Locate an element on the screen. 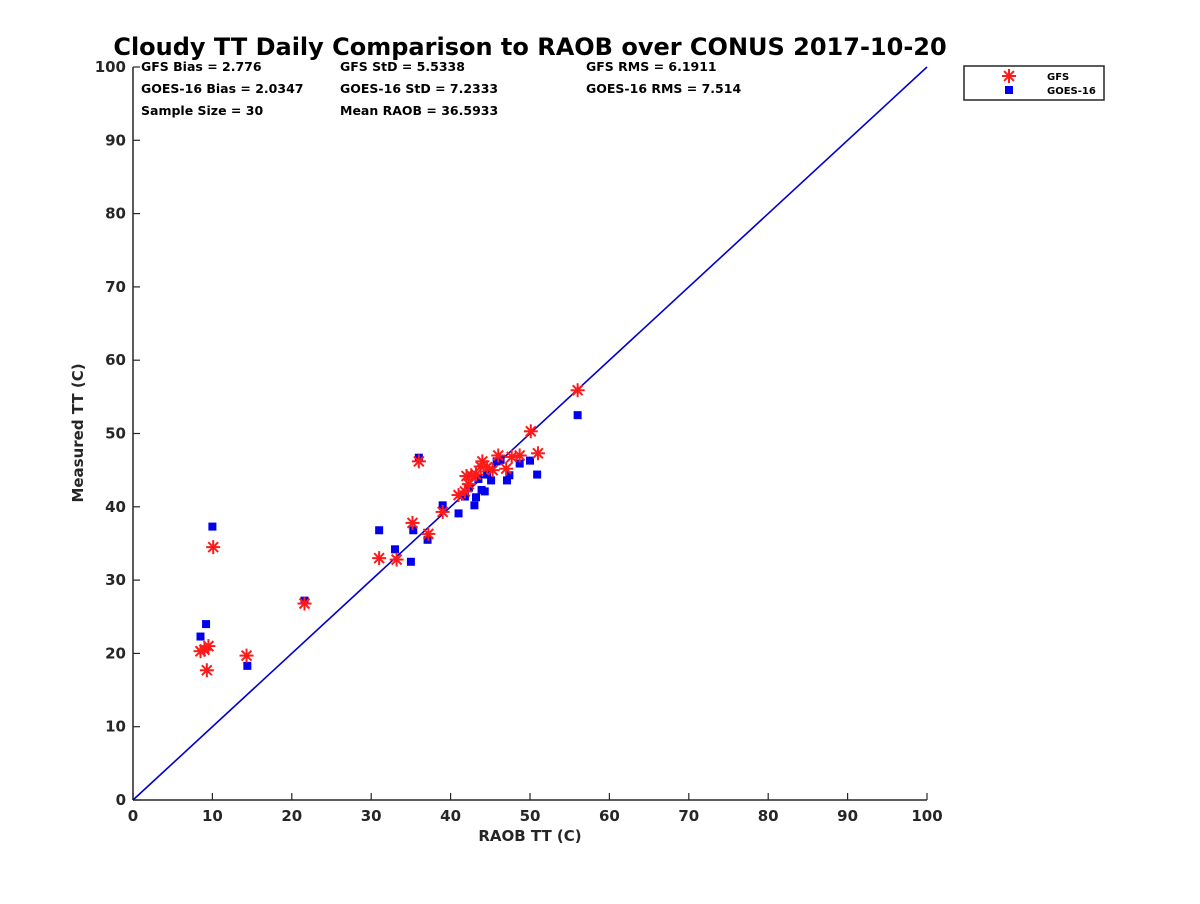 This screenshot has width=1200, height=904. stat-text: Sample Size = 30 is located at coordinates (202, 110).